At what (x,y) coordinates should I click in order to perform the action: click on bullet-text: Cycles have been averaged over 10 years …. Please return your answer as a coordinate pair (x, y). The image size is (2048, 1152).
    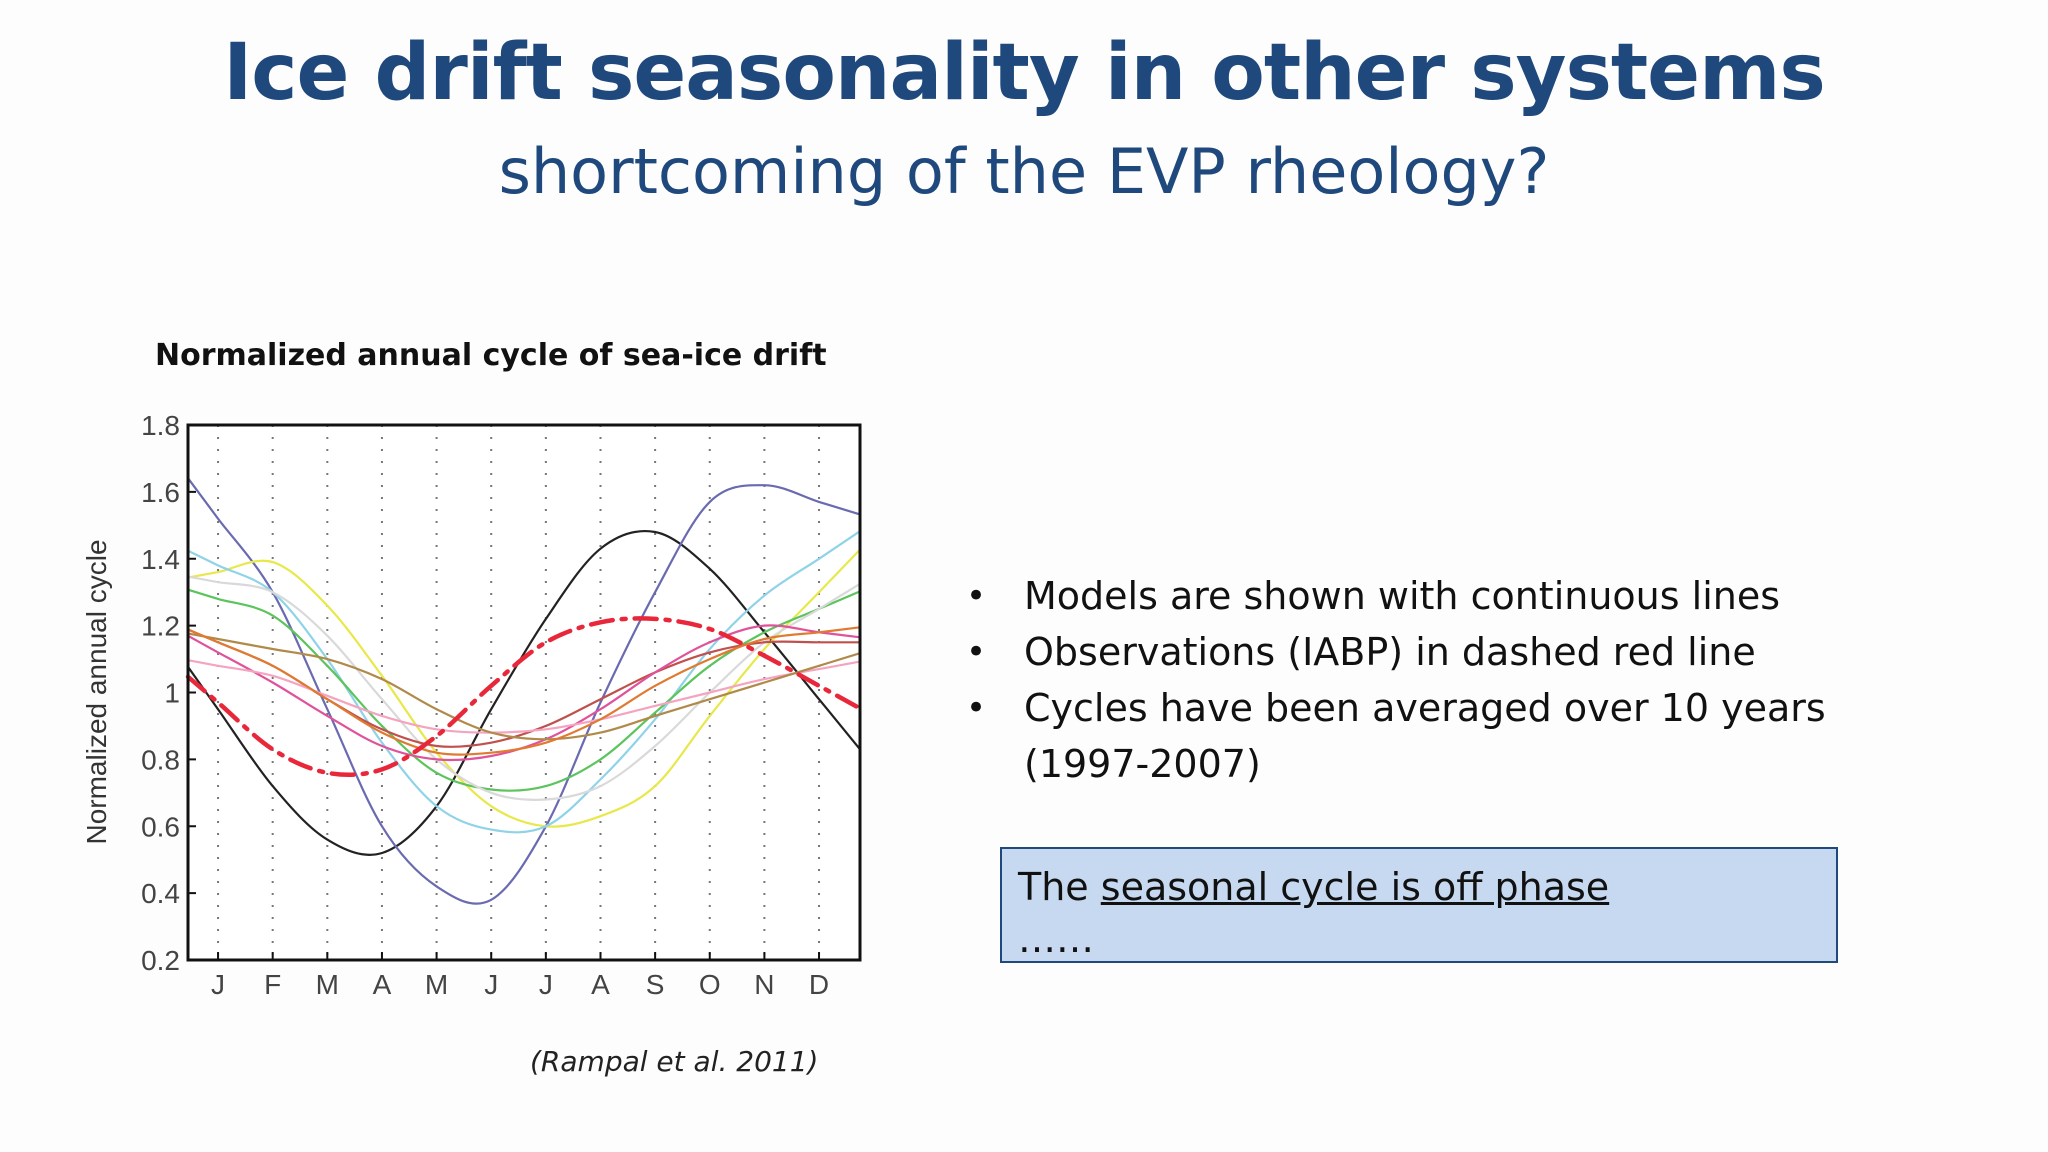
    Looking at the image, I should click on (1425, 736).